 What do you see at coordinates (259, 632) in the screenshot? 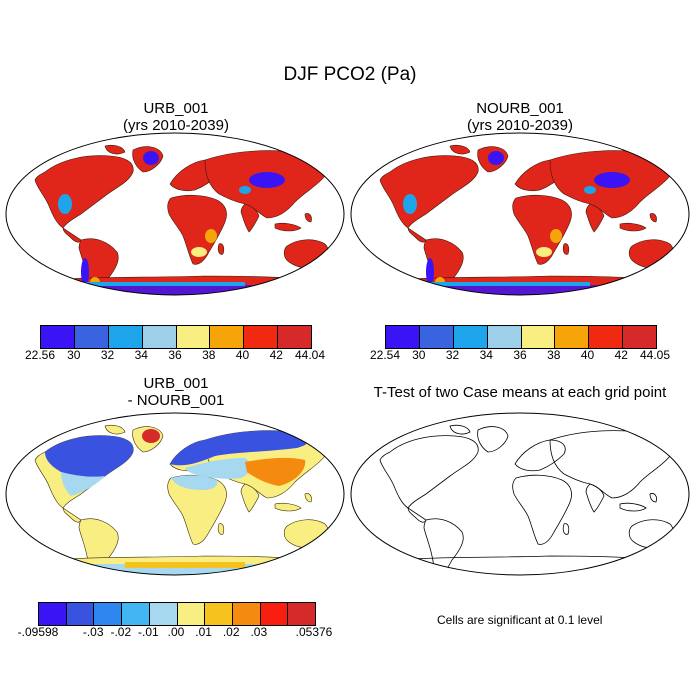
I see `colorbar-diff-tick-label: .03` at bounding box center [259, 632].